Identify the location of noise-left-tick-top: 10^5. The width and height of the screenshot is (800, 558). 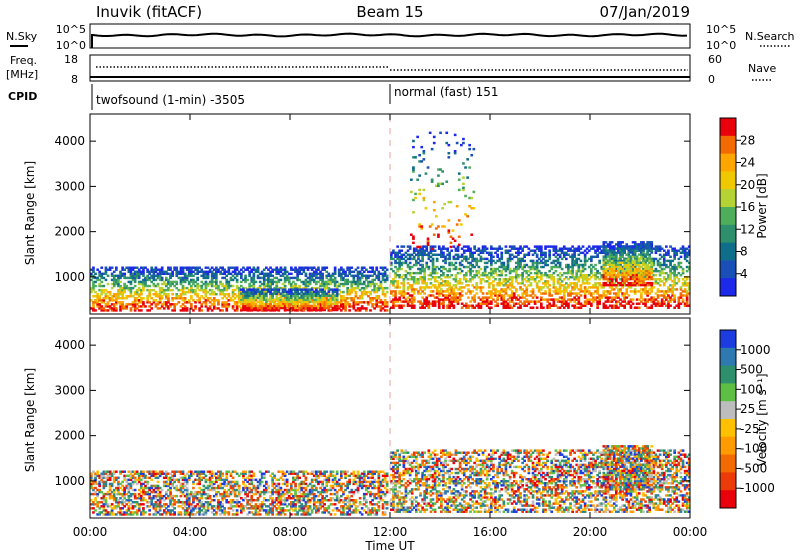
(71, 29).